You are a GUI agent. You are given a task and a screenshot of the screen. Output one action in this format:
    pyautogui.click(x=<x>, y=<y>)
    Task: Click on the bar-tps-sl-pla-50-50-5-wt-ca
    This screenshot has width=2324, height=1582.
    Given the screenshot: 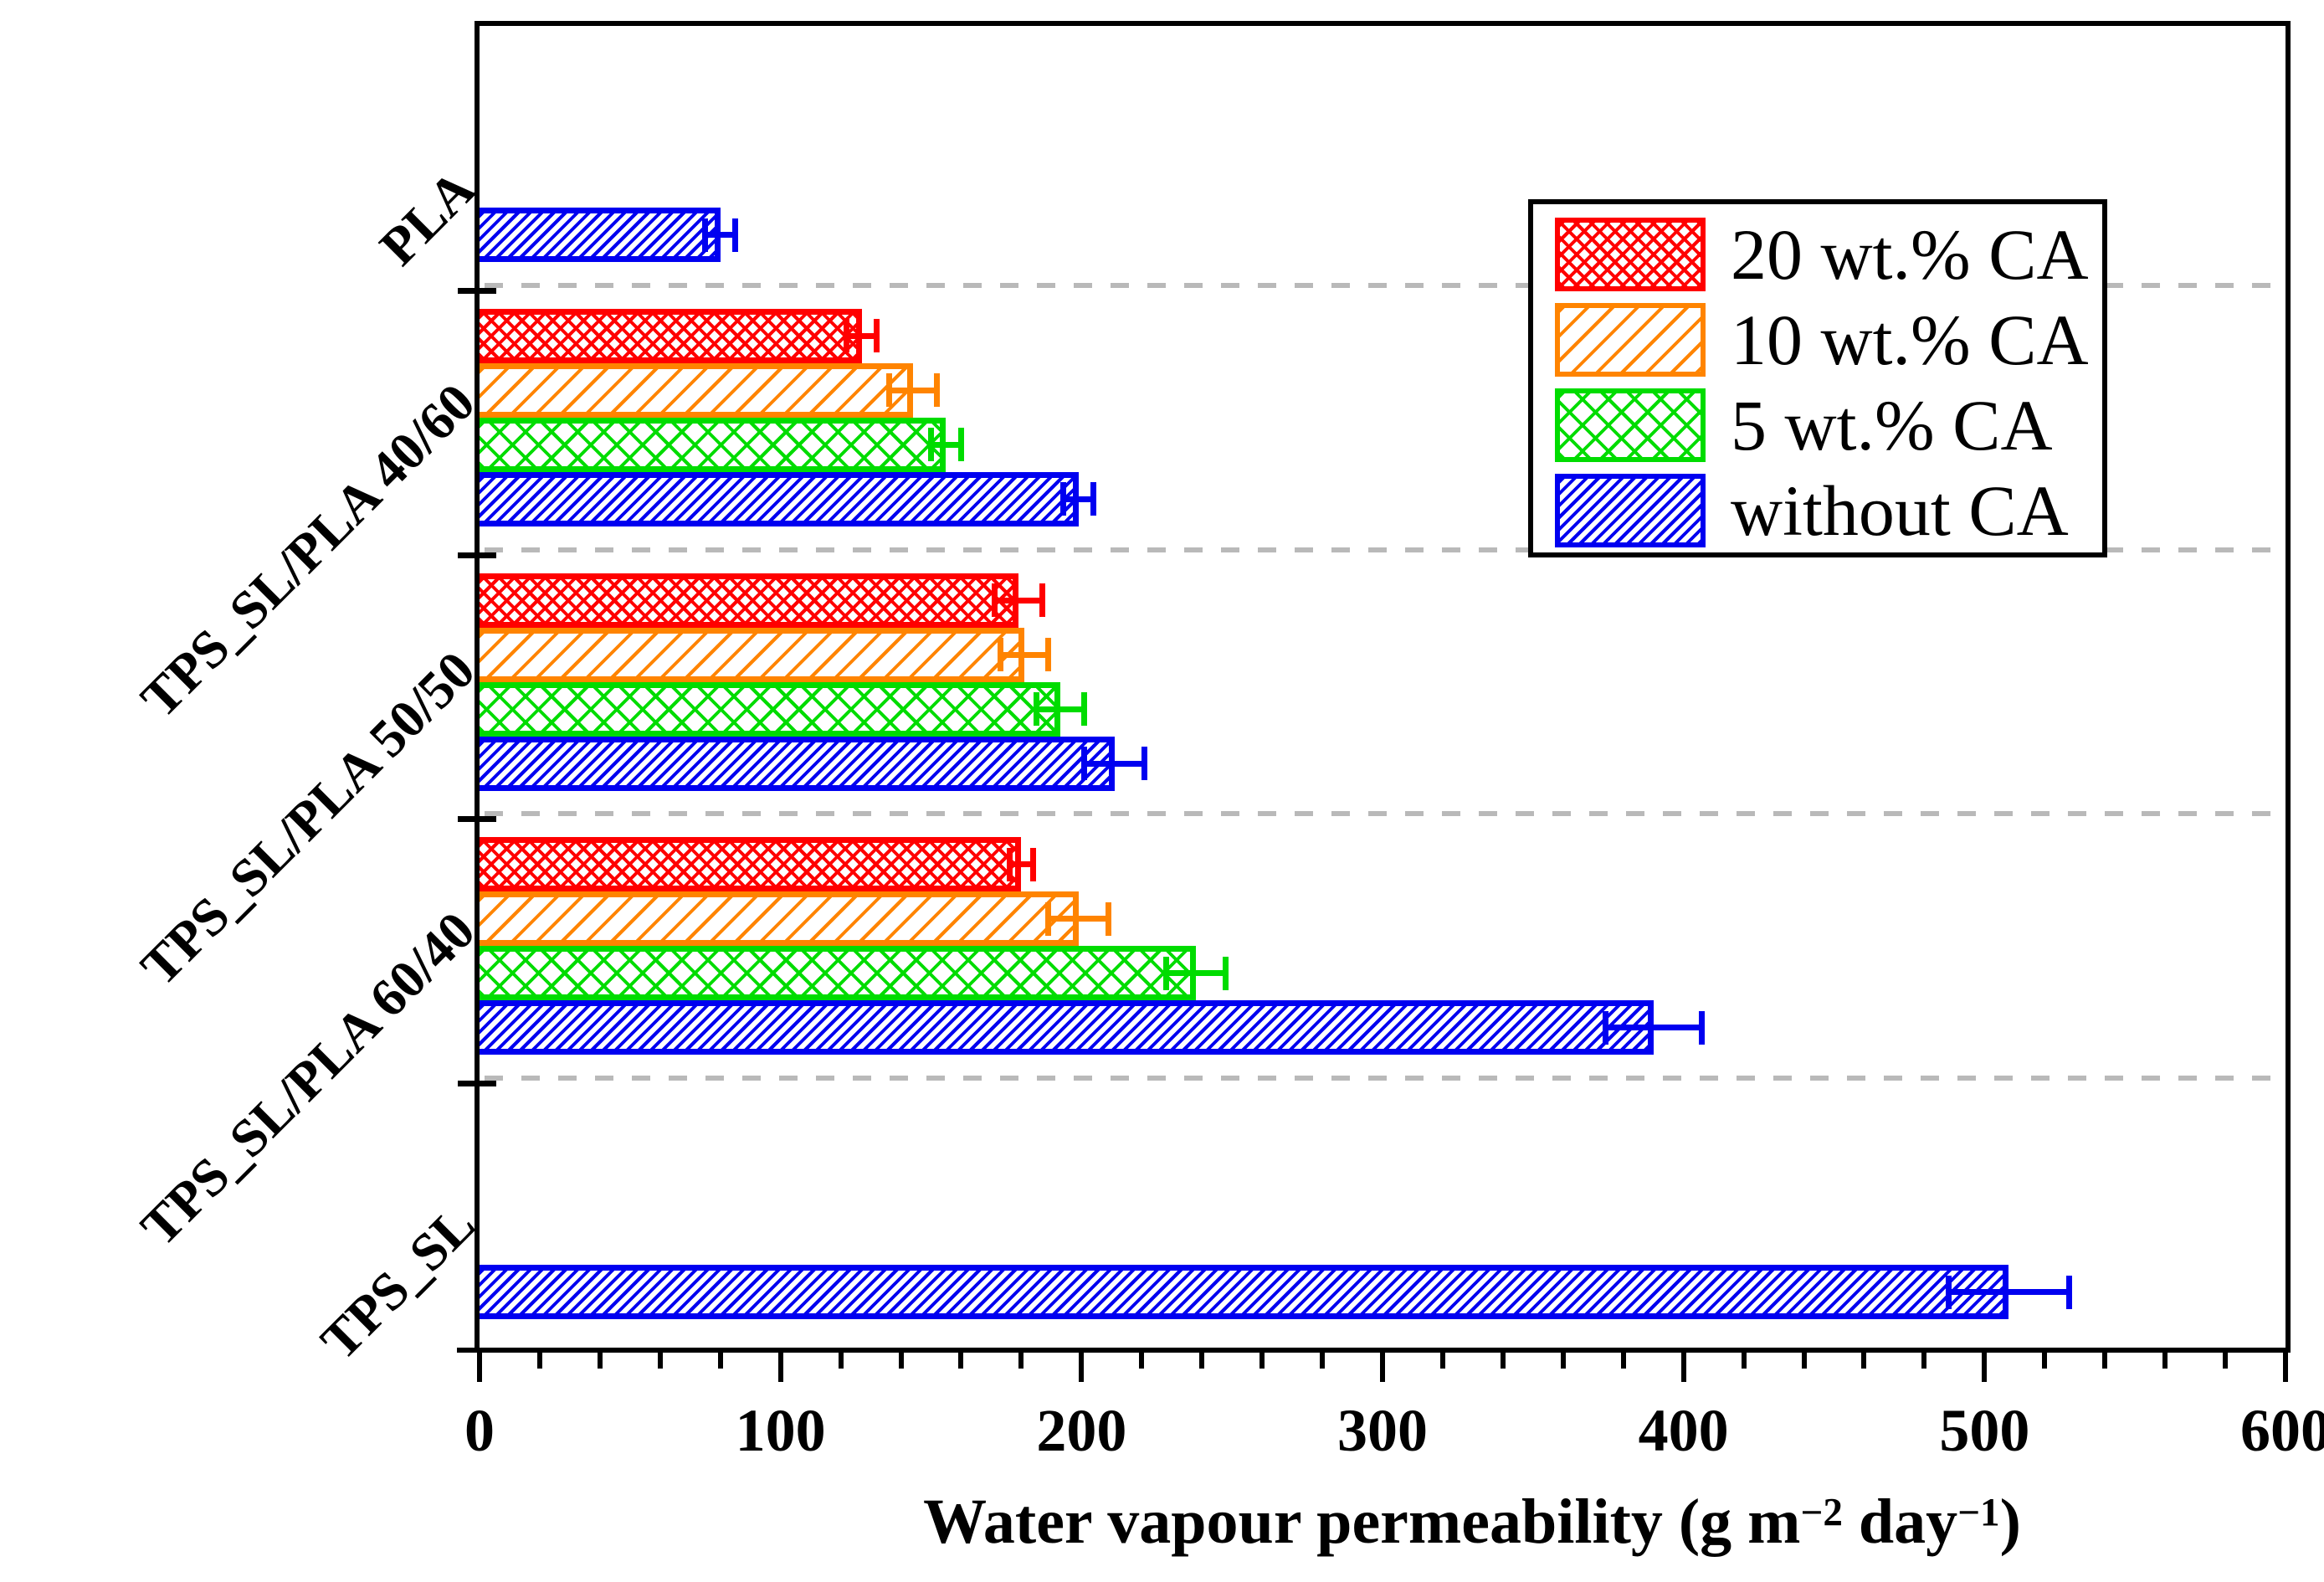 What is the action you would take?
    pyautogui.click(x=770, y=709)
    